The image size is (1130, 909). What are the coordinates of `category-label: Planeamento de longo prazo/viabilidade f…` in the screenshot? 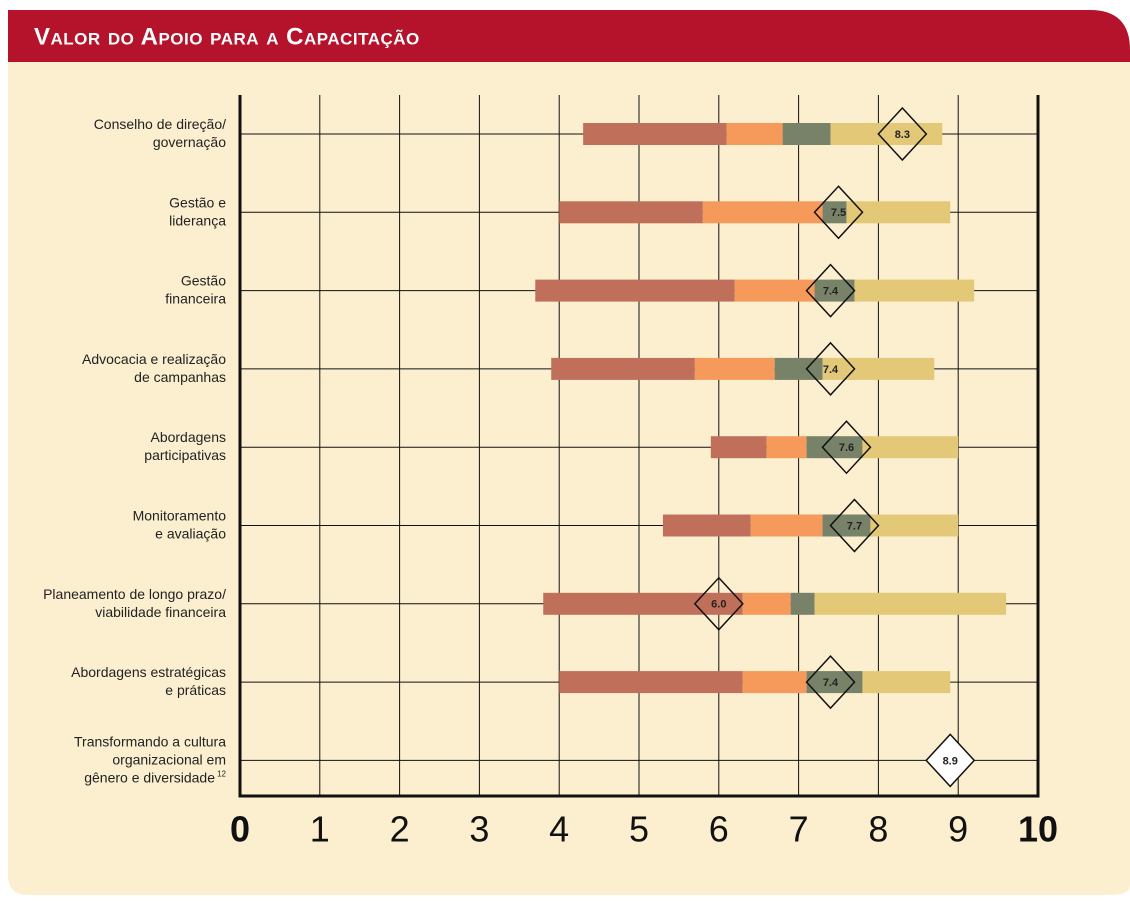 It's located at (134, 603).